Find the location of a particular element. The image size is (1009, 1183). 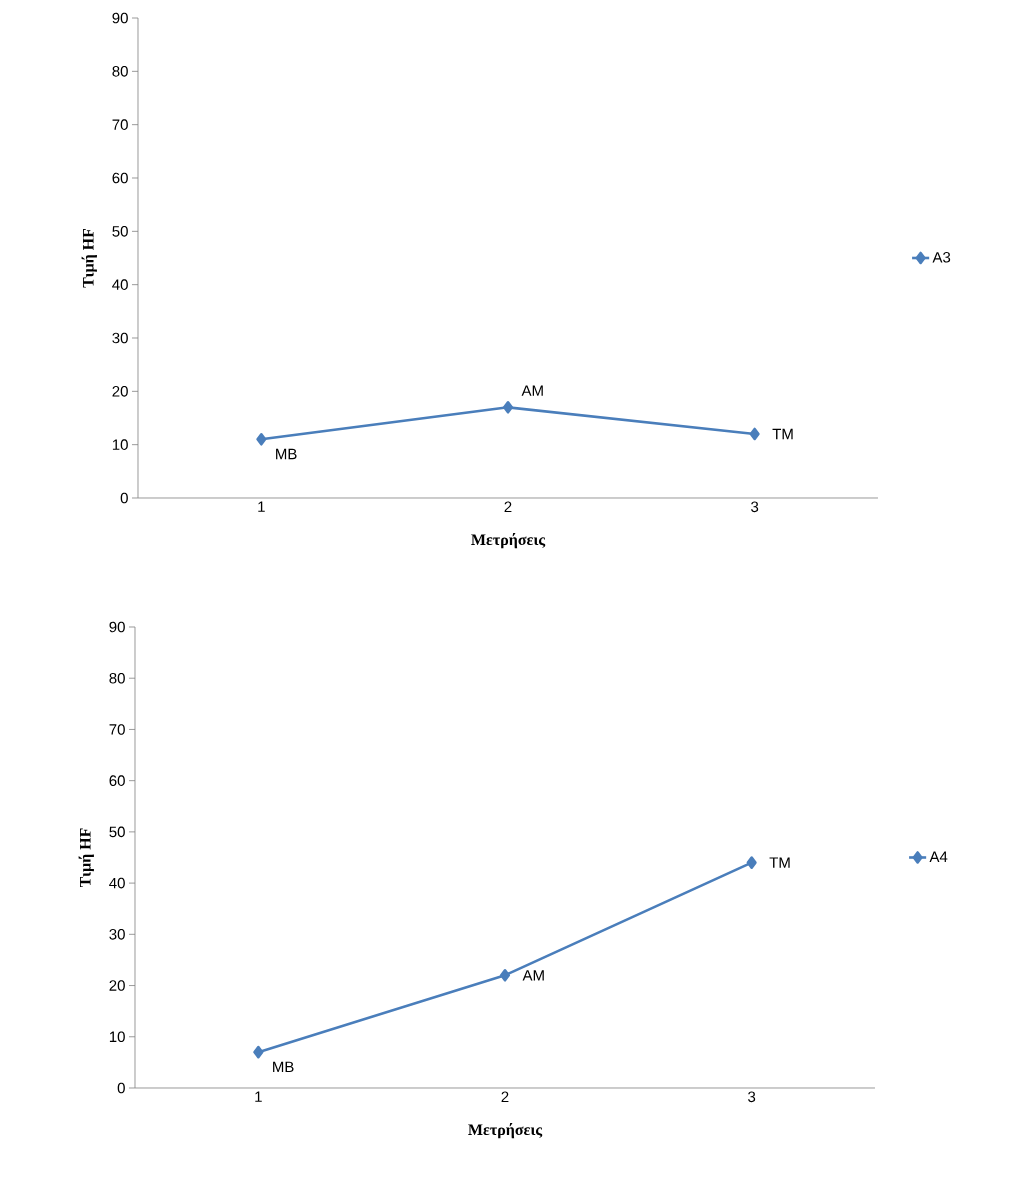

legend-label: A3 is located at coordinates (941, 257).